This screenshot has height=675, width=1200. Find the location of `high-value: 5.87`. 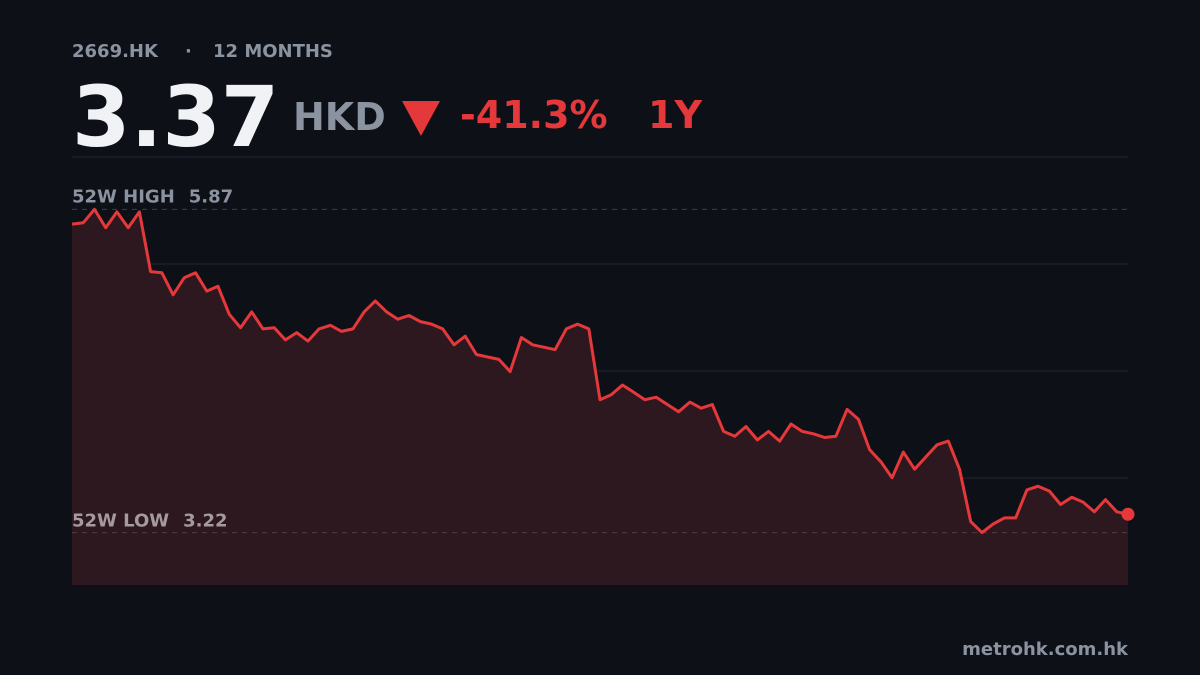

high-value: 5.87 is located at coordinates (211, 196).